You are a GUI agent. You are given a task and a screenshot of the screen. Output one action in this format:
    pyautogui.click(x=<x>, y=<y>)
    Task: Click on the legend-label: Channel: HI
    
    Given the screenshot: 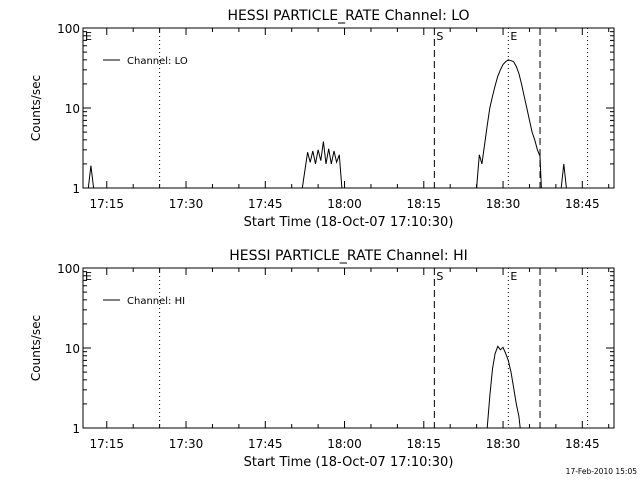 What is the action you would take?
    pyautogui.click(x=156, y=301)
    